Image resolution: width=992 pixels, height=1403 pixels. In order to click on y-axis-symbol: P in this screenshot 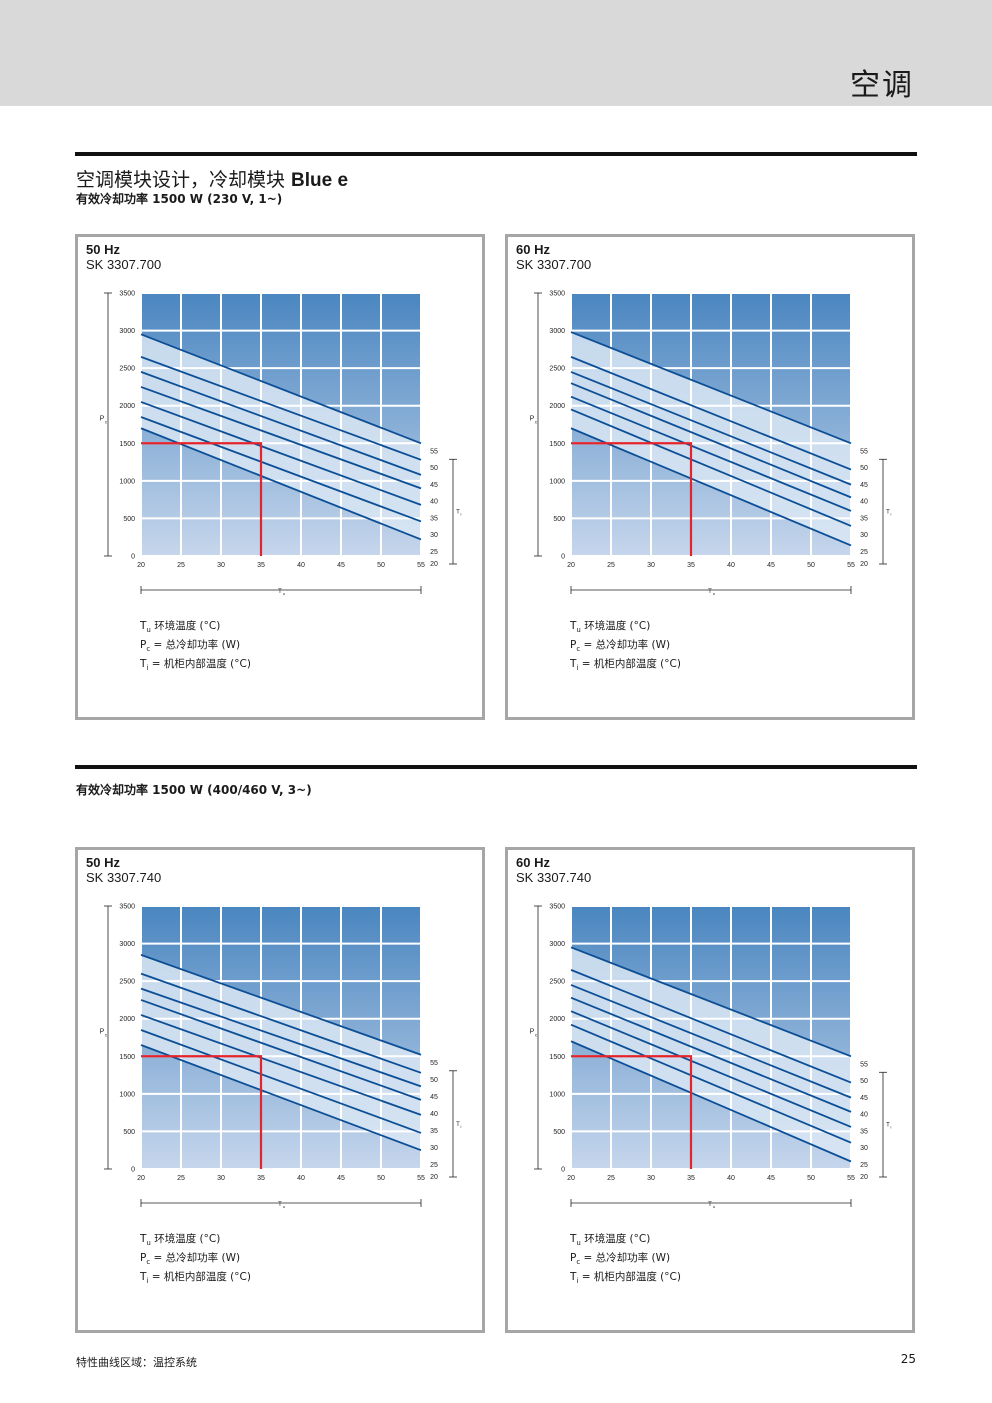, I will do `click(532, 419)`.